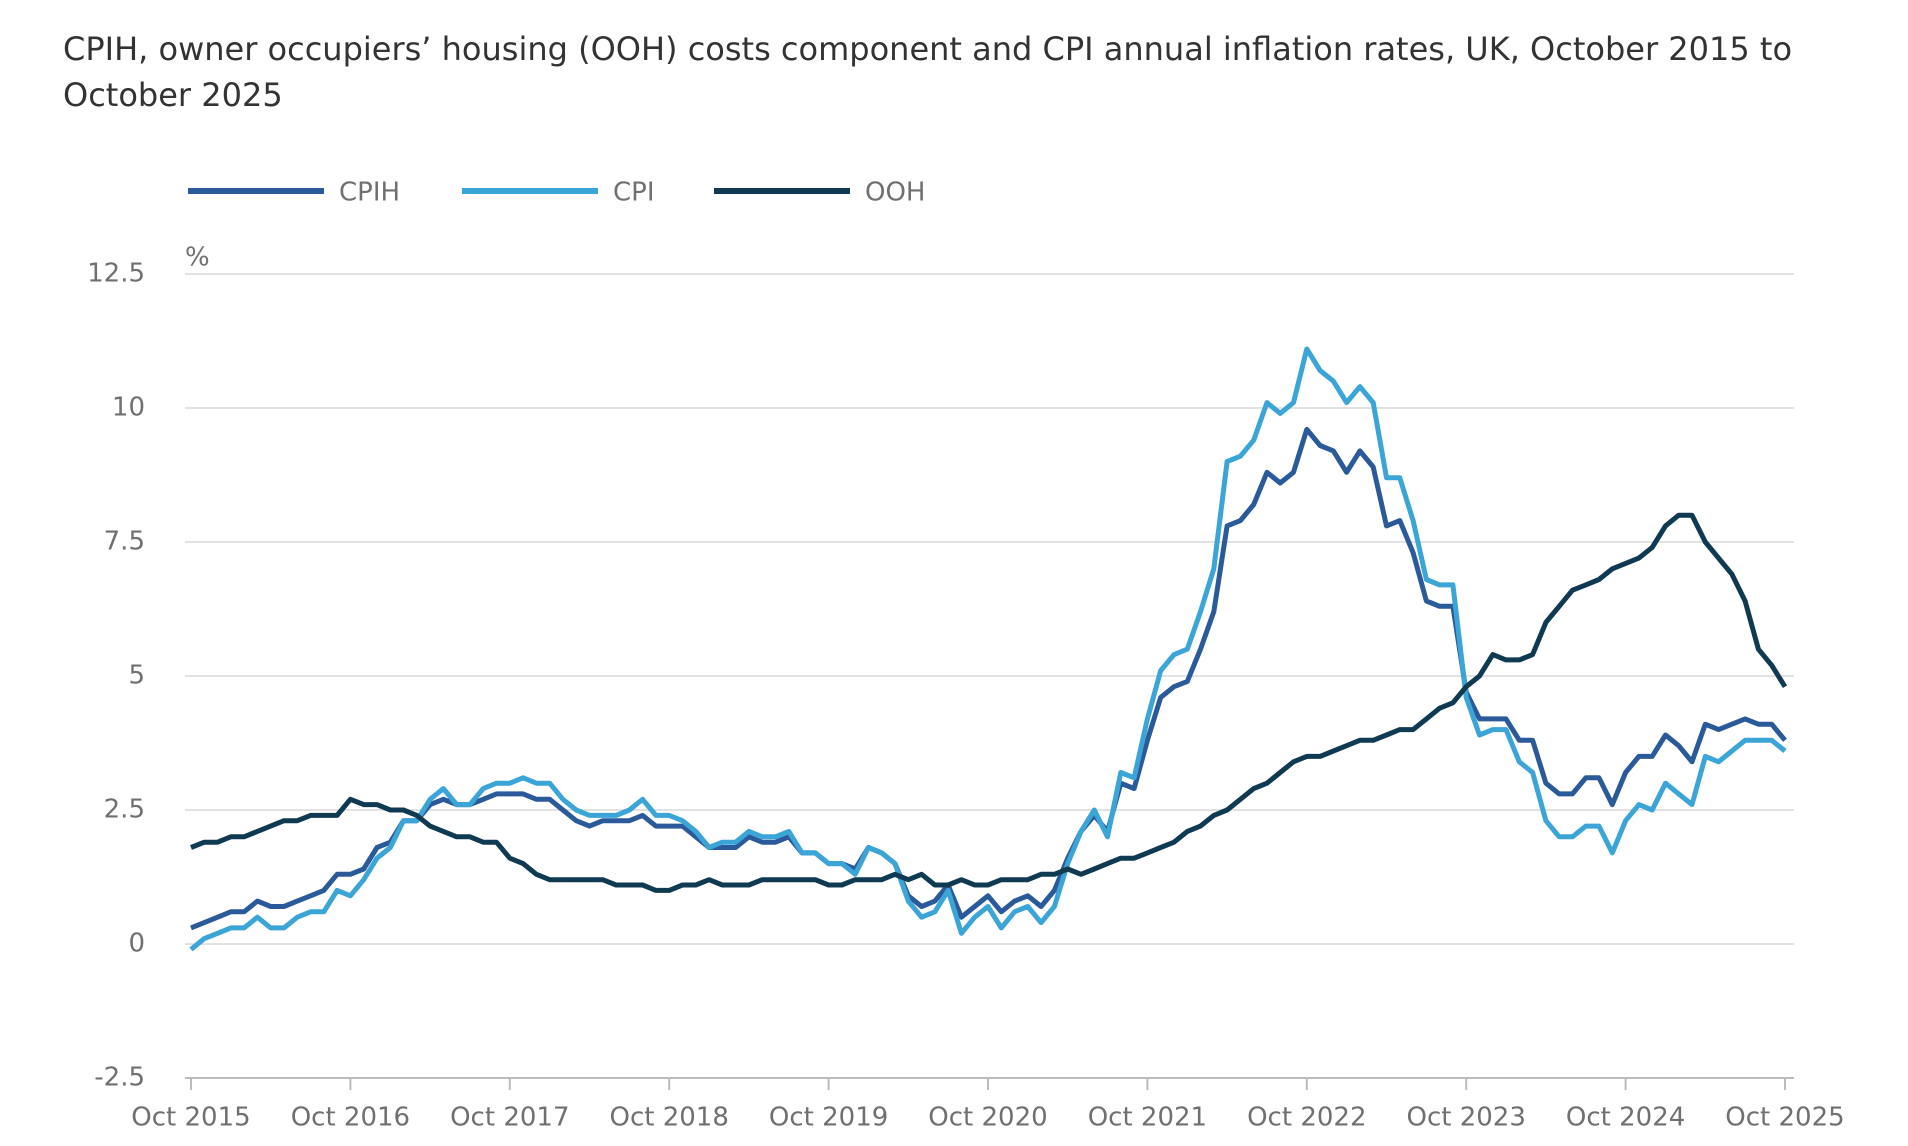 This screenshot has height=1146, width=1908. I want to click on legend-label: CPIH, so click(369, 193).